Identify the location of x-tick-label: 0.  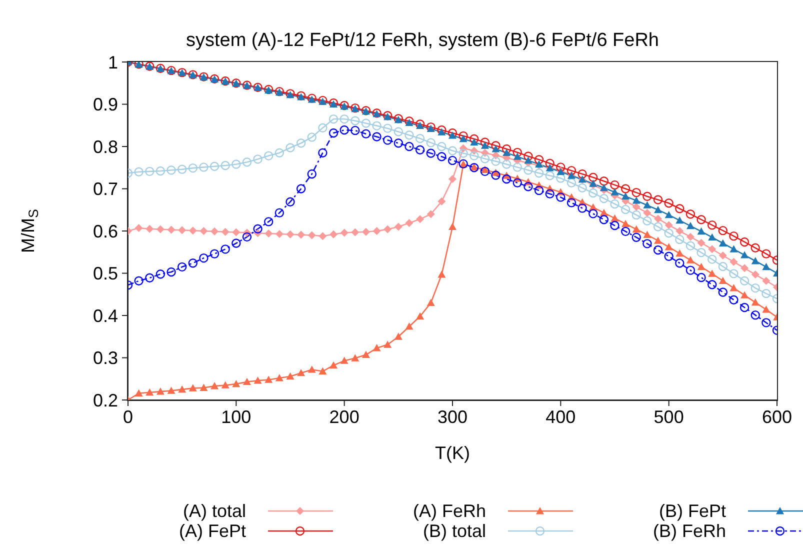
(128, 416).